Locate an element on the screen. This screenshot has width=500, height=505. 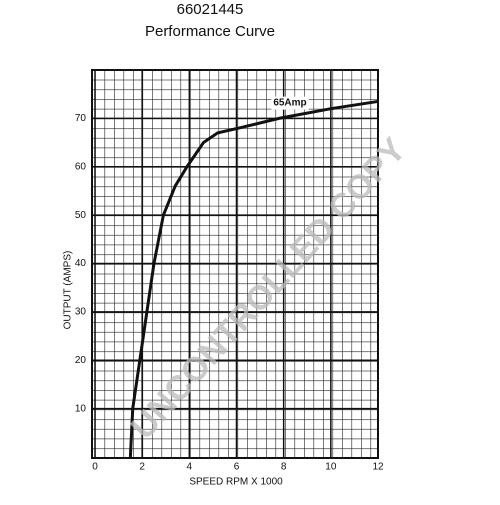
x-tick-label: 10 is located at coordinates (331, 467).